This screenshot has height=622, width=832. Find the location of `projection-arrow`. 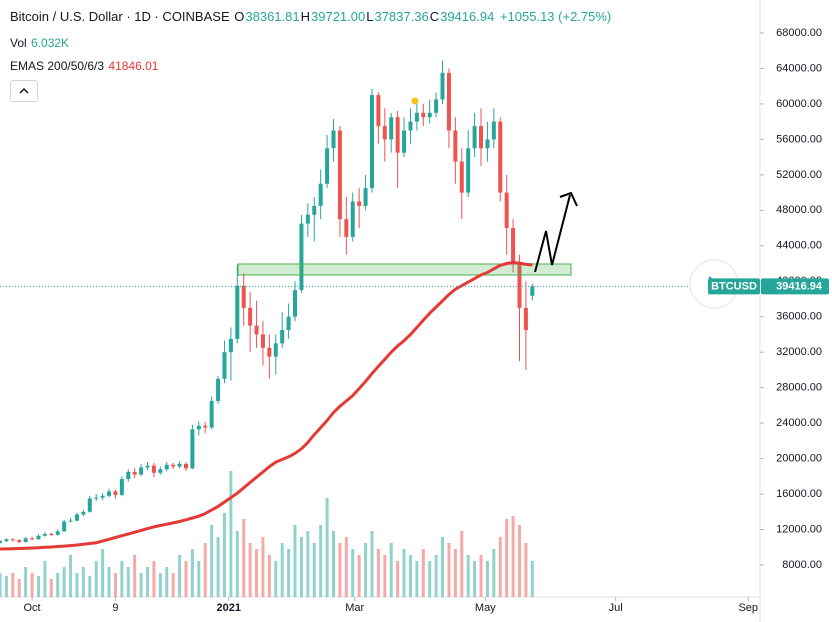

projection-arrow is located at coordinates (552, 233).